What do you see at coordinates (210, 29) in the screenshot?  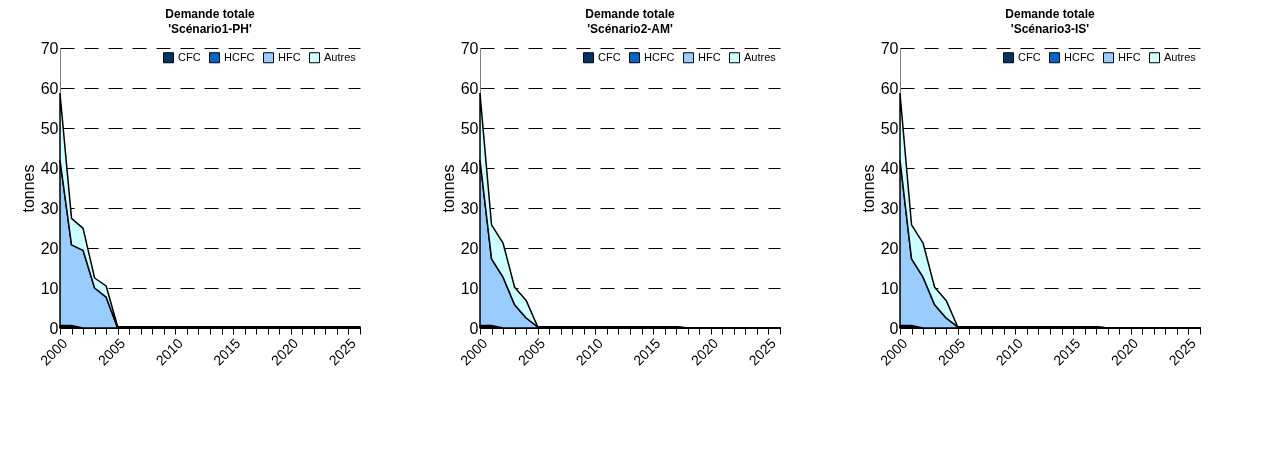 I see `chart-subtitle: 'Scénario1-PH'` at bounding box center [210, 29].